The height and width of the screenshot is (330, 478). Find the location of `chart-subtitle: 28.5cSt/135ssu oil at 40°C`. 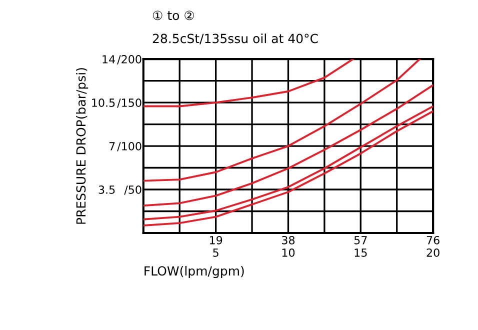

chart-subtitle: 28.5cSt/135ssu oil at 40°C is located at coordinates (235, 39).